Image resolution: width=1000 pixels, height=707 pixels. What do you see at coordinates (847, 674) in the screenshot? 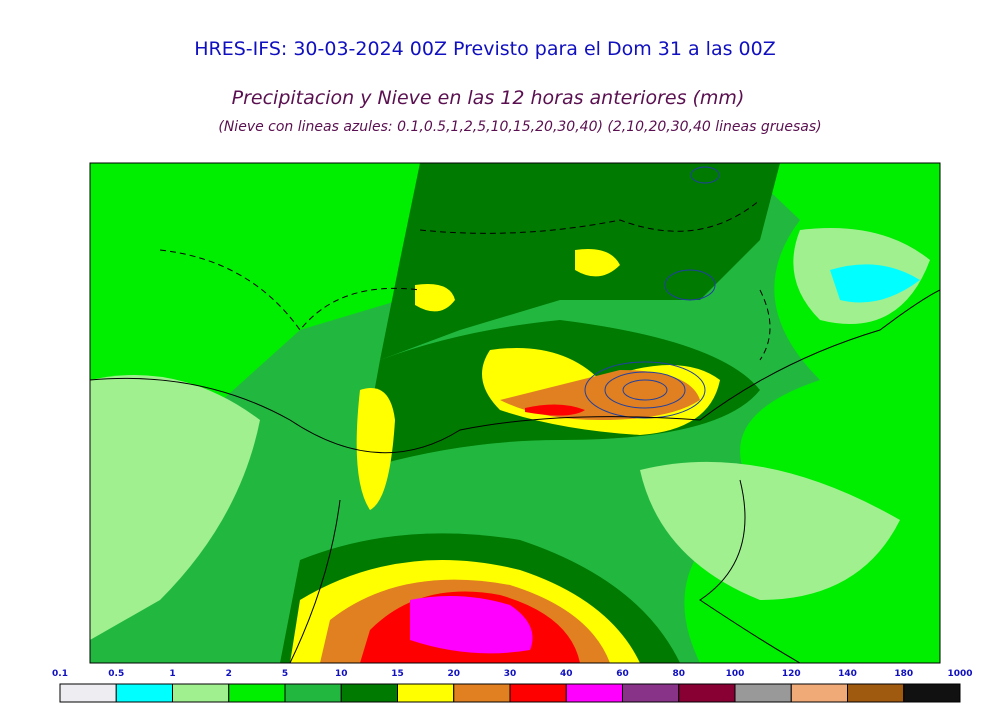
I see `colorbar-label: 140` at bounding box center [847, 674].